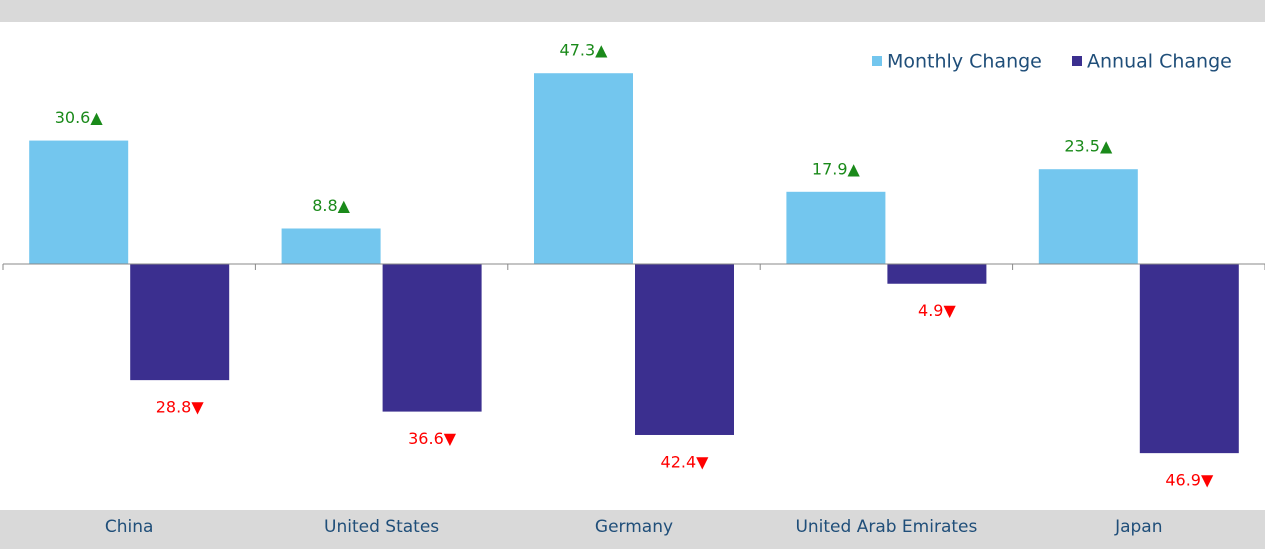 This screenshot has width=1265, height=549. I want to click on x-tick-label: United Arab Emirates, so click(886, 527).